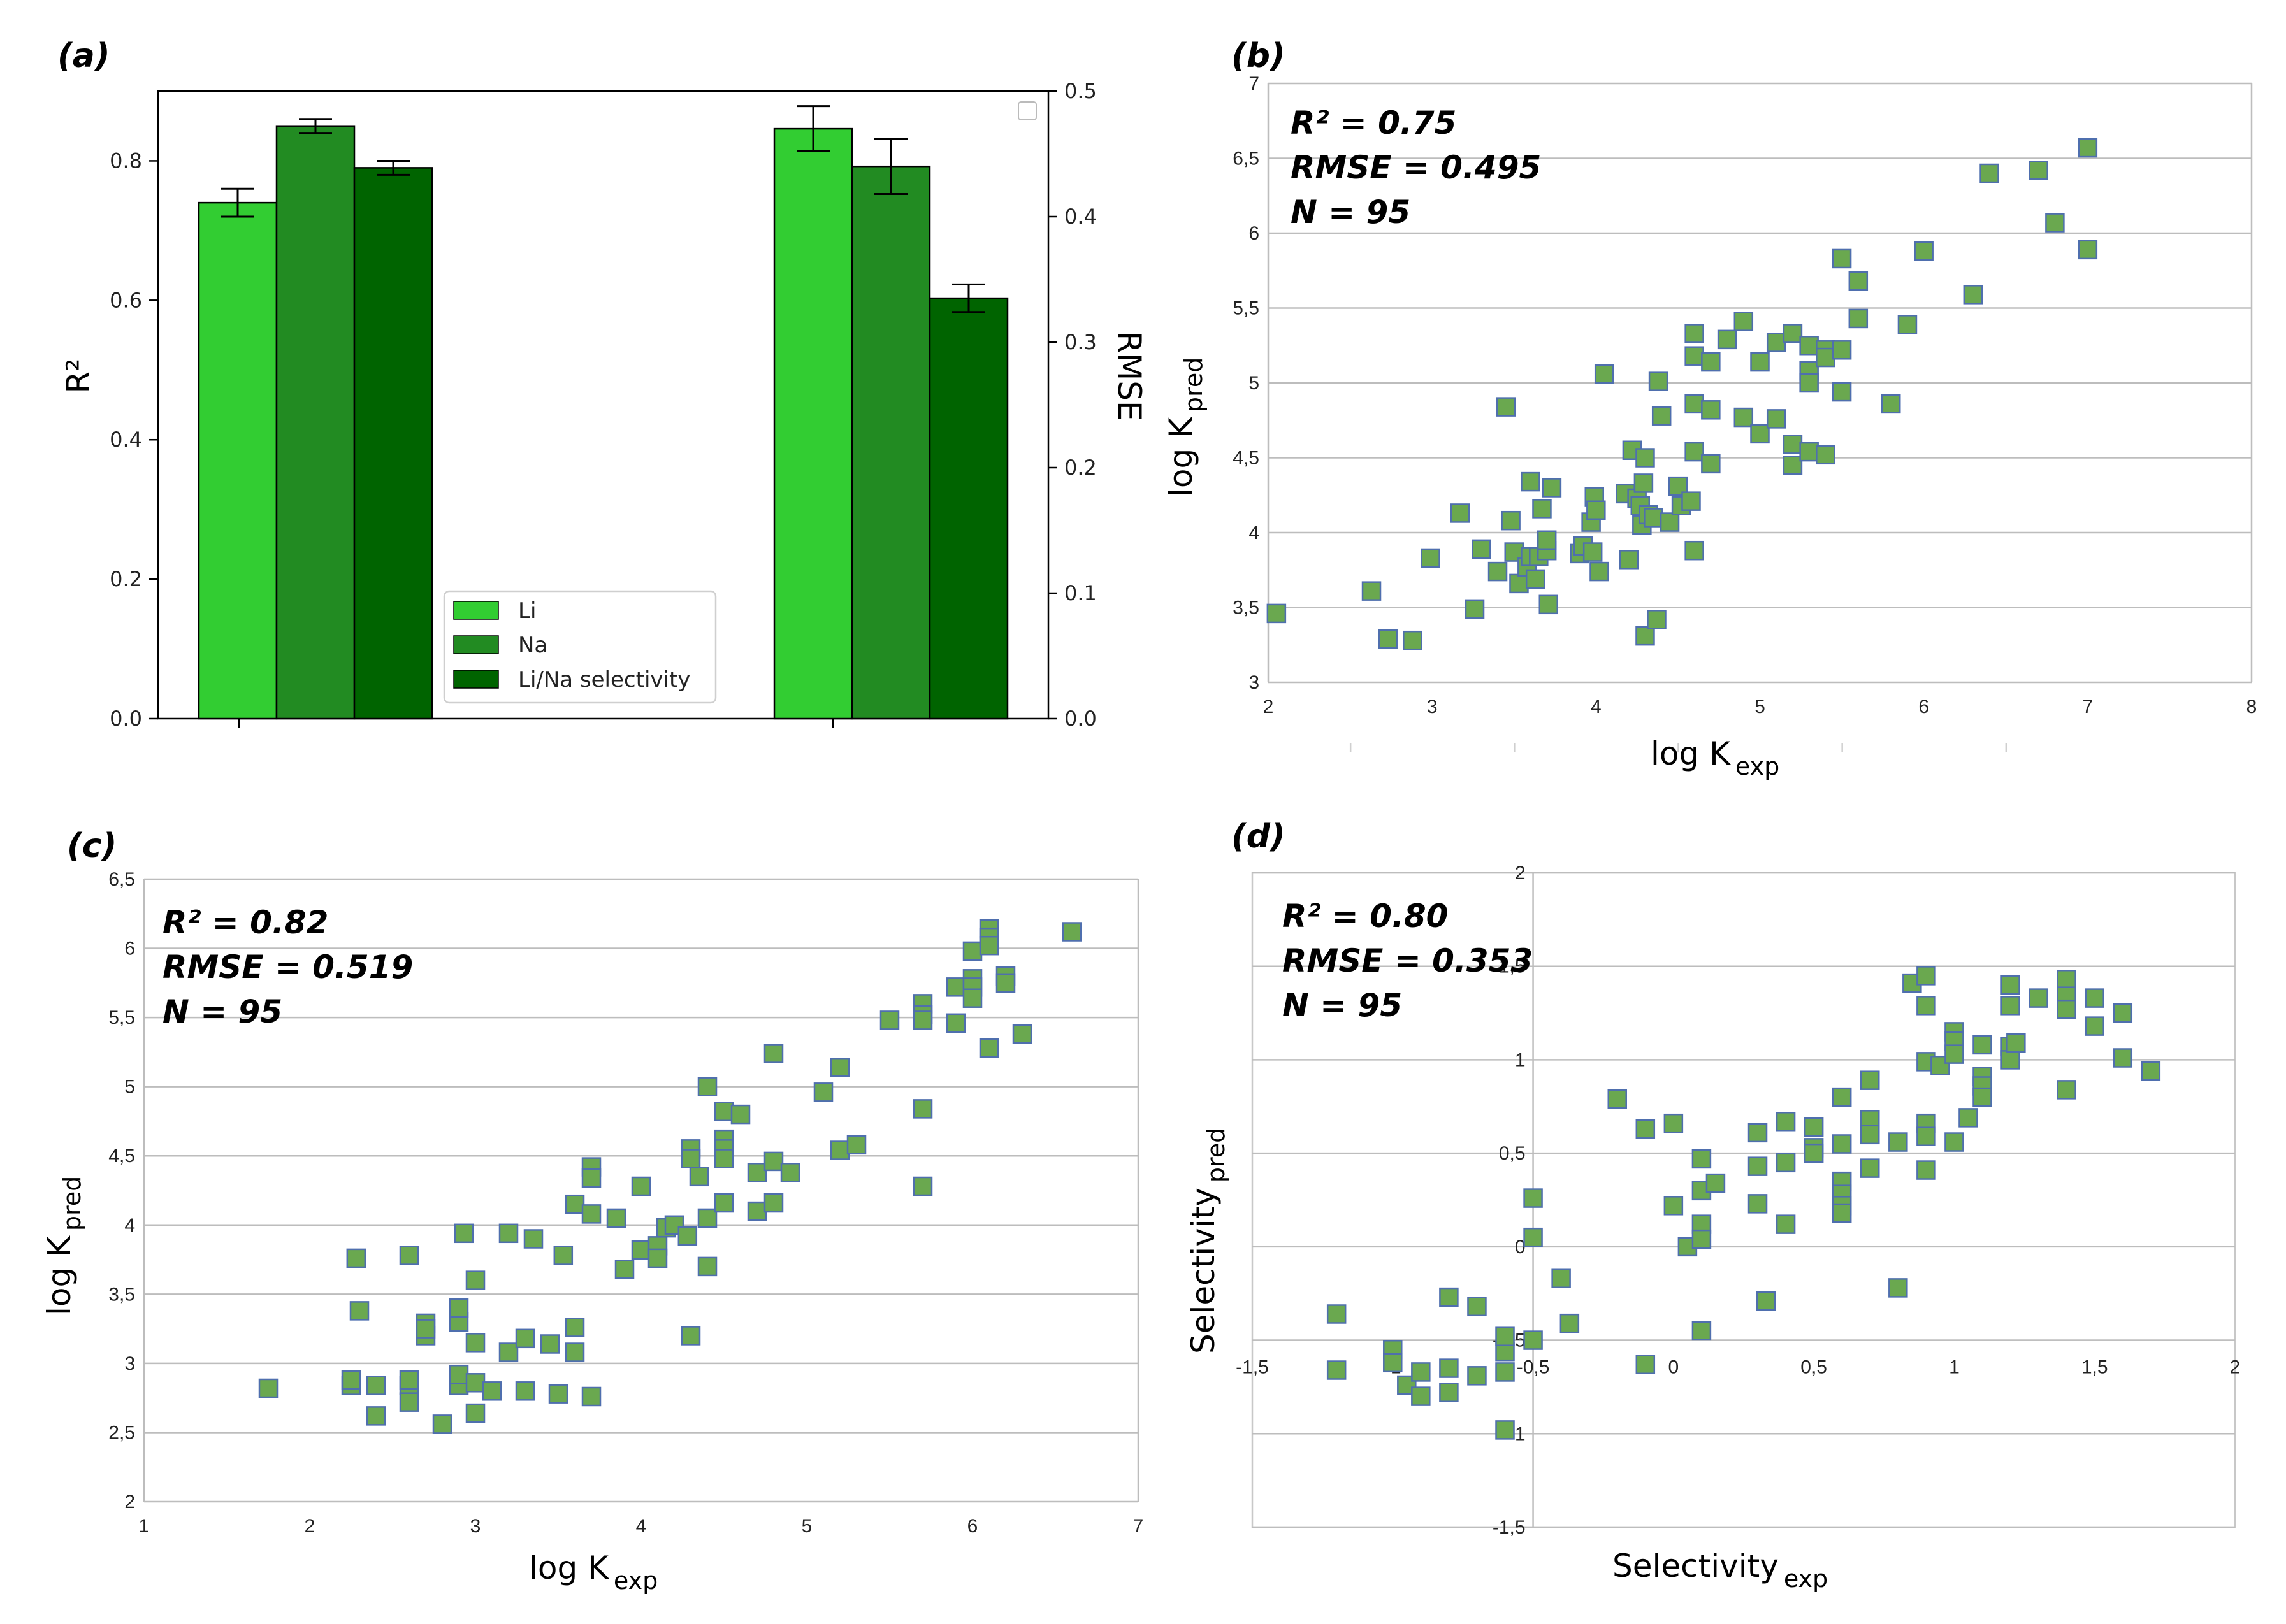  Describe the element at coordinates (1253, 233) in the screenshot. I see `tick-label-y-6: 6` at that location.